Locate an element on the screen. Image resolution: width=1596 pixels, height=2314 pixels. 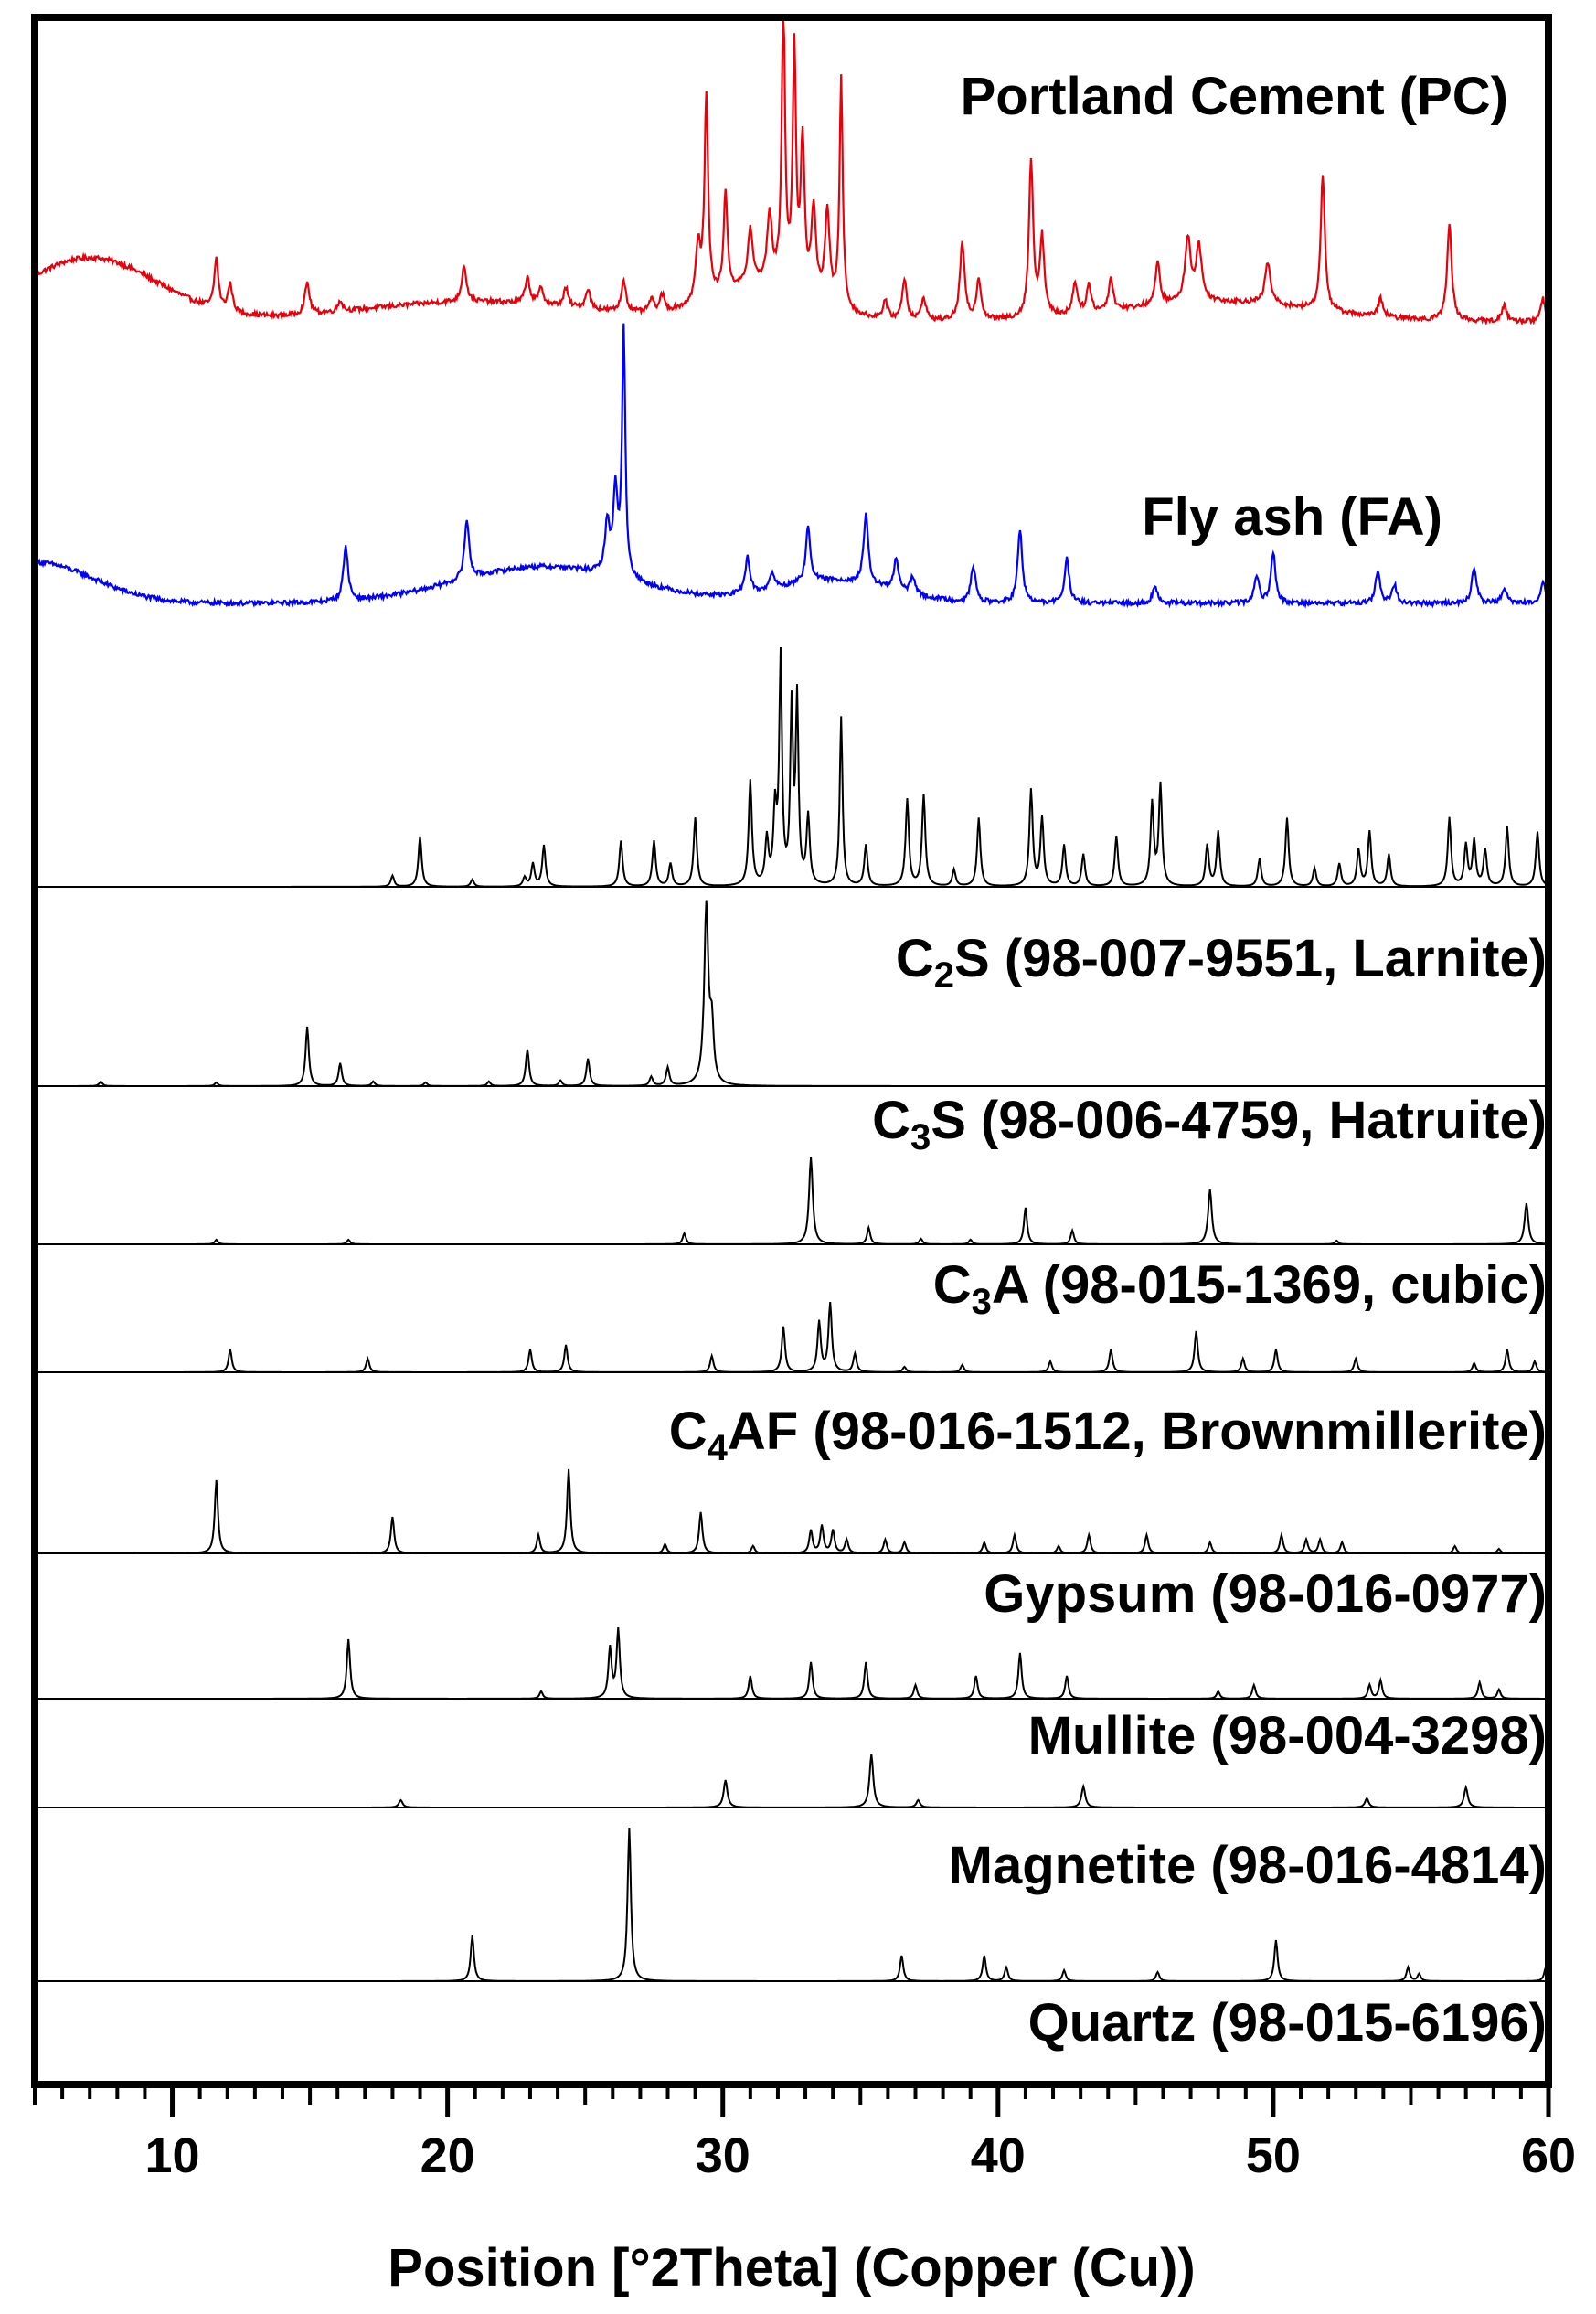
x-tick-label-10: 10 is located at coordinates (172, 2155).